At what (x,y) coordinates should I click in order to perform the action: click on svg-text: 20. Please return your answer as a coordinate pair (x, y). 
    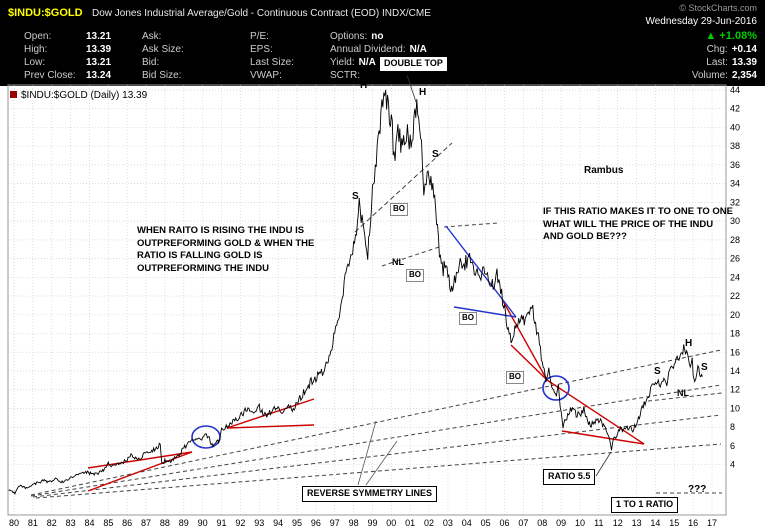
    Looking at the image, I should click on (735, 315).